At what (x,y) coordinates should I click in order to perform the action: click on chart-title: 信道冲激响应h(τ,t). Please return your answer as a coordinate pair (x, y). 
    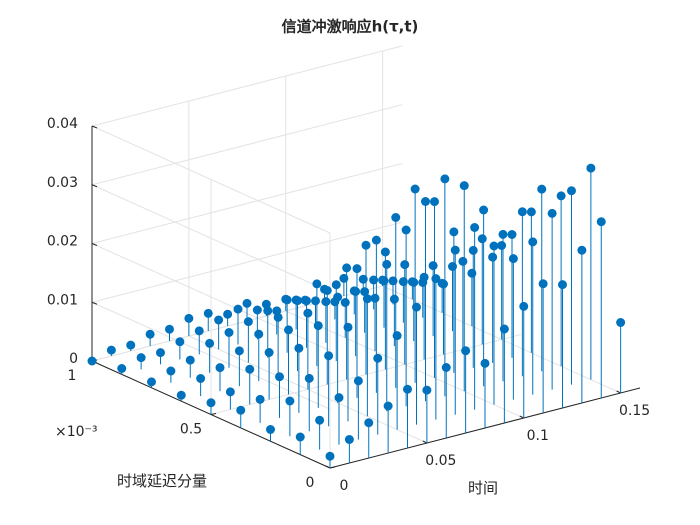
    Looking at the image, I should click on (350, 27).